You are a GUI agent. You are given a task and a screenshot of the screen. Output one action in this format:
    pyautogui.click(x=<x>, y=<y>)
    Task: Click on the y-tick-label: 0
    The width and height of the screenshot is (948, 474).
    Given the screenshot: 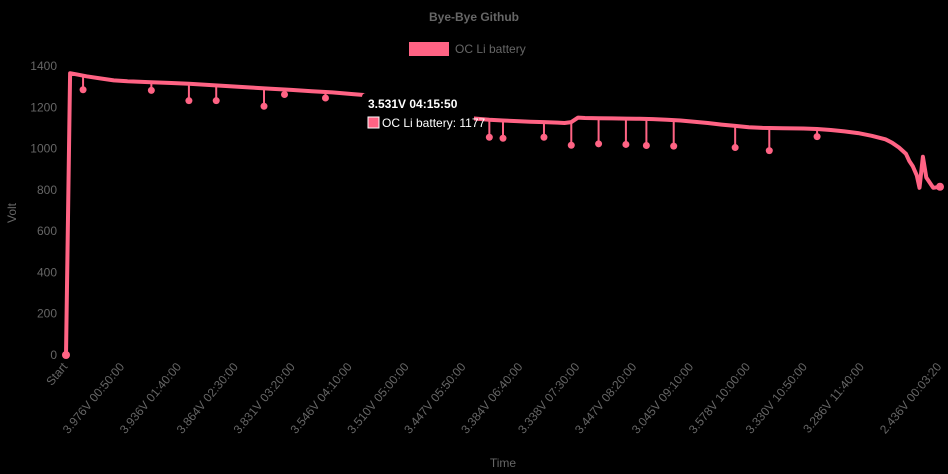 What is the action you would take?
    pyautogui.click(x=53, y=355)
    